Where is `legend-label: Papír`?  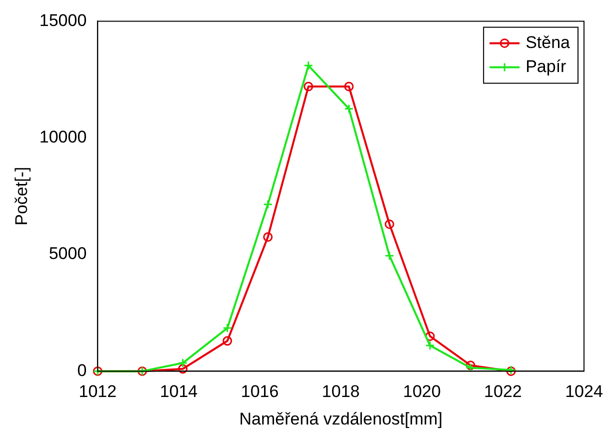
legend-label: Papír is located at coordinates (546, 66).